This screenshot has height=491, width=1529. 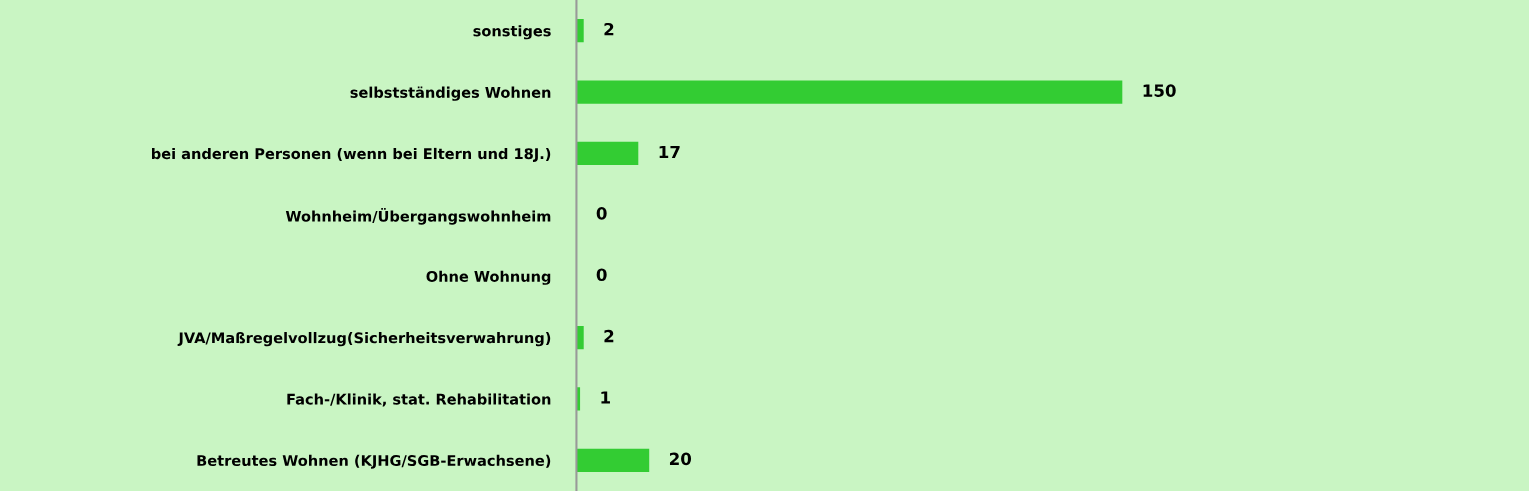 I want to click on y-tick-label: Betreutes Wohnen (KJHG/SGB-Erwachsene), so click(x=374, y=461).